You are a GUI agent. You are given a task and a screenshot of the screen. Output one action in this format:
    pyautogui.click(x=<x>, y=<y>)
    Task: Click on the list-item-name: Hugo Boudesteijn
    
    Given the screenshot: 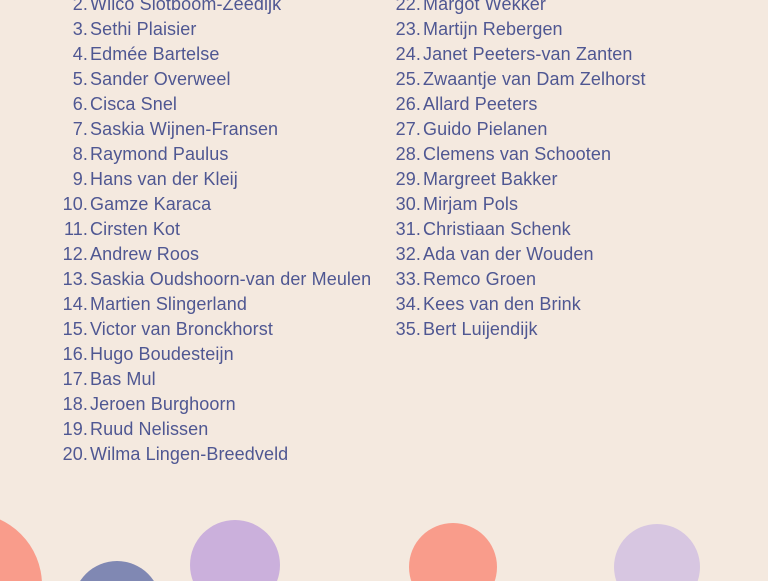 What is the action you would take?
    pyautogui.click(x=162, y=354)
    